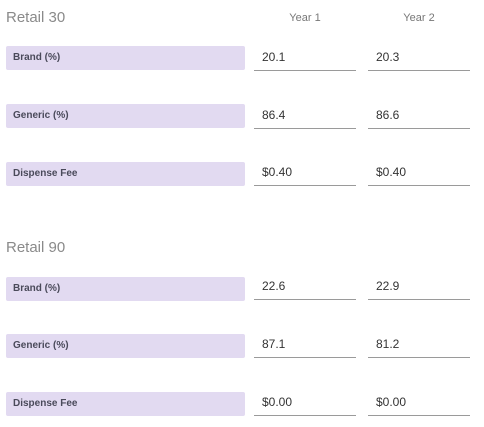  What do you see at coordinates (419, 58) in the screenshot?
I see `retail-30-brand-year-2-field: 20.3` at bounding box center [419, 58].